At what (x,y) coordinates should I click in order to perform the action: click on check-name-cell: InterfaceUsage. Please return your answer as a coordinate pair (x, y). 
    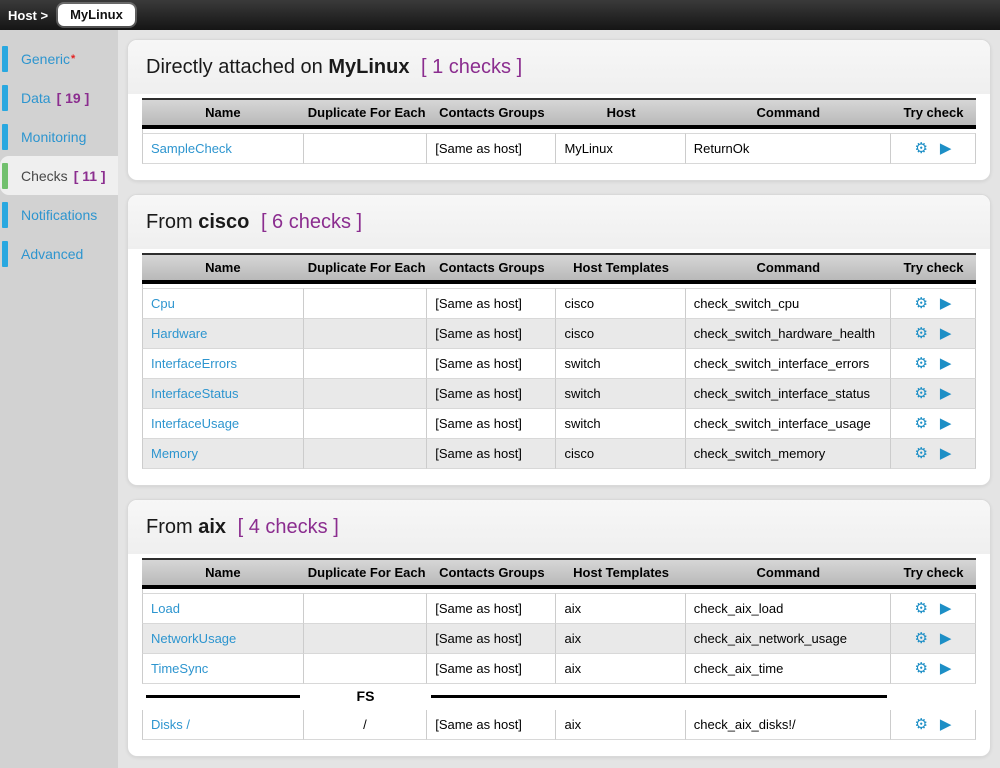
    Looking at the image, I should click on (223, 424).